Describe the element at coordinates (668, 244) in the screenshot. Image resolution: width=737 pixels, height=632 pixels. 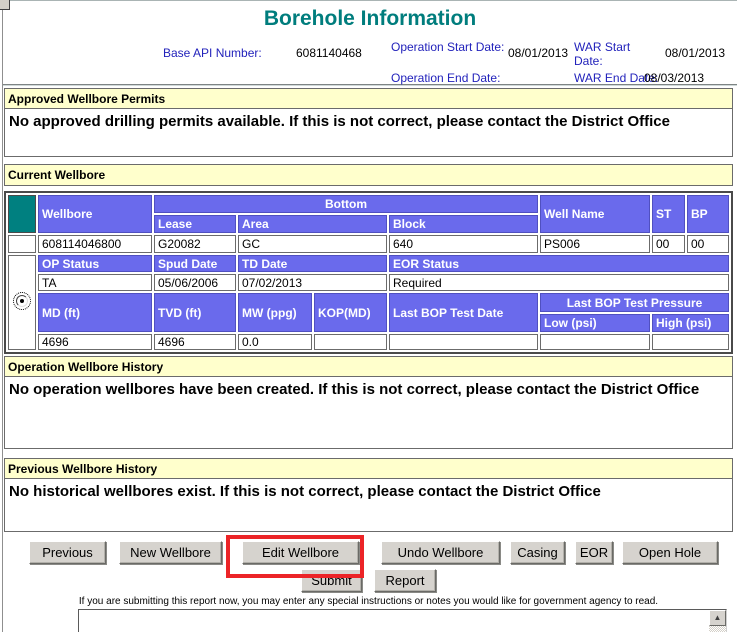
I see `st-value: 00` at that location.